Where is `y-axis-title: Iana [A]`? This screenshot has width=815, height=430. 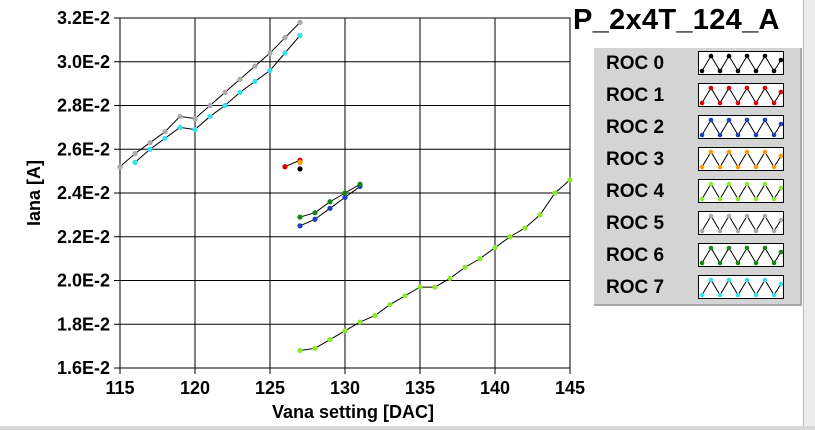 y-axis-title: Iana [A] is located at coordinates (34, 193).